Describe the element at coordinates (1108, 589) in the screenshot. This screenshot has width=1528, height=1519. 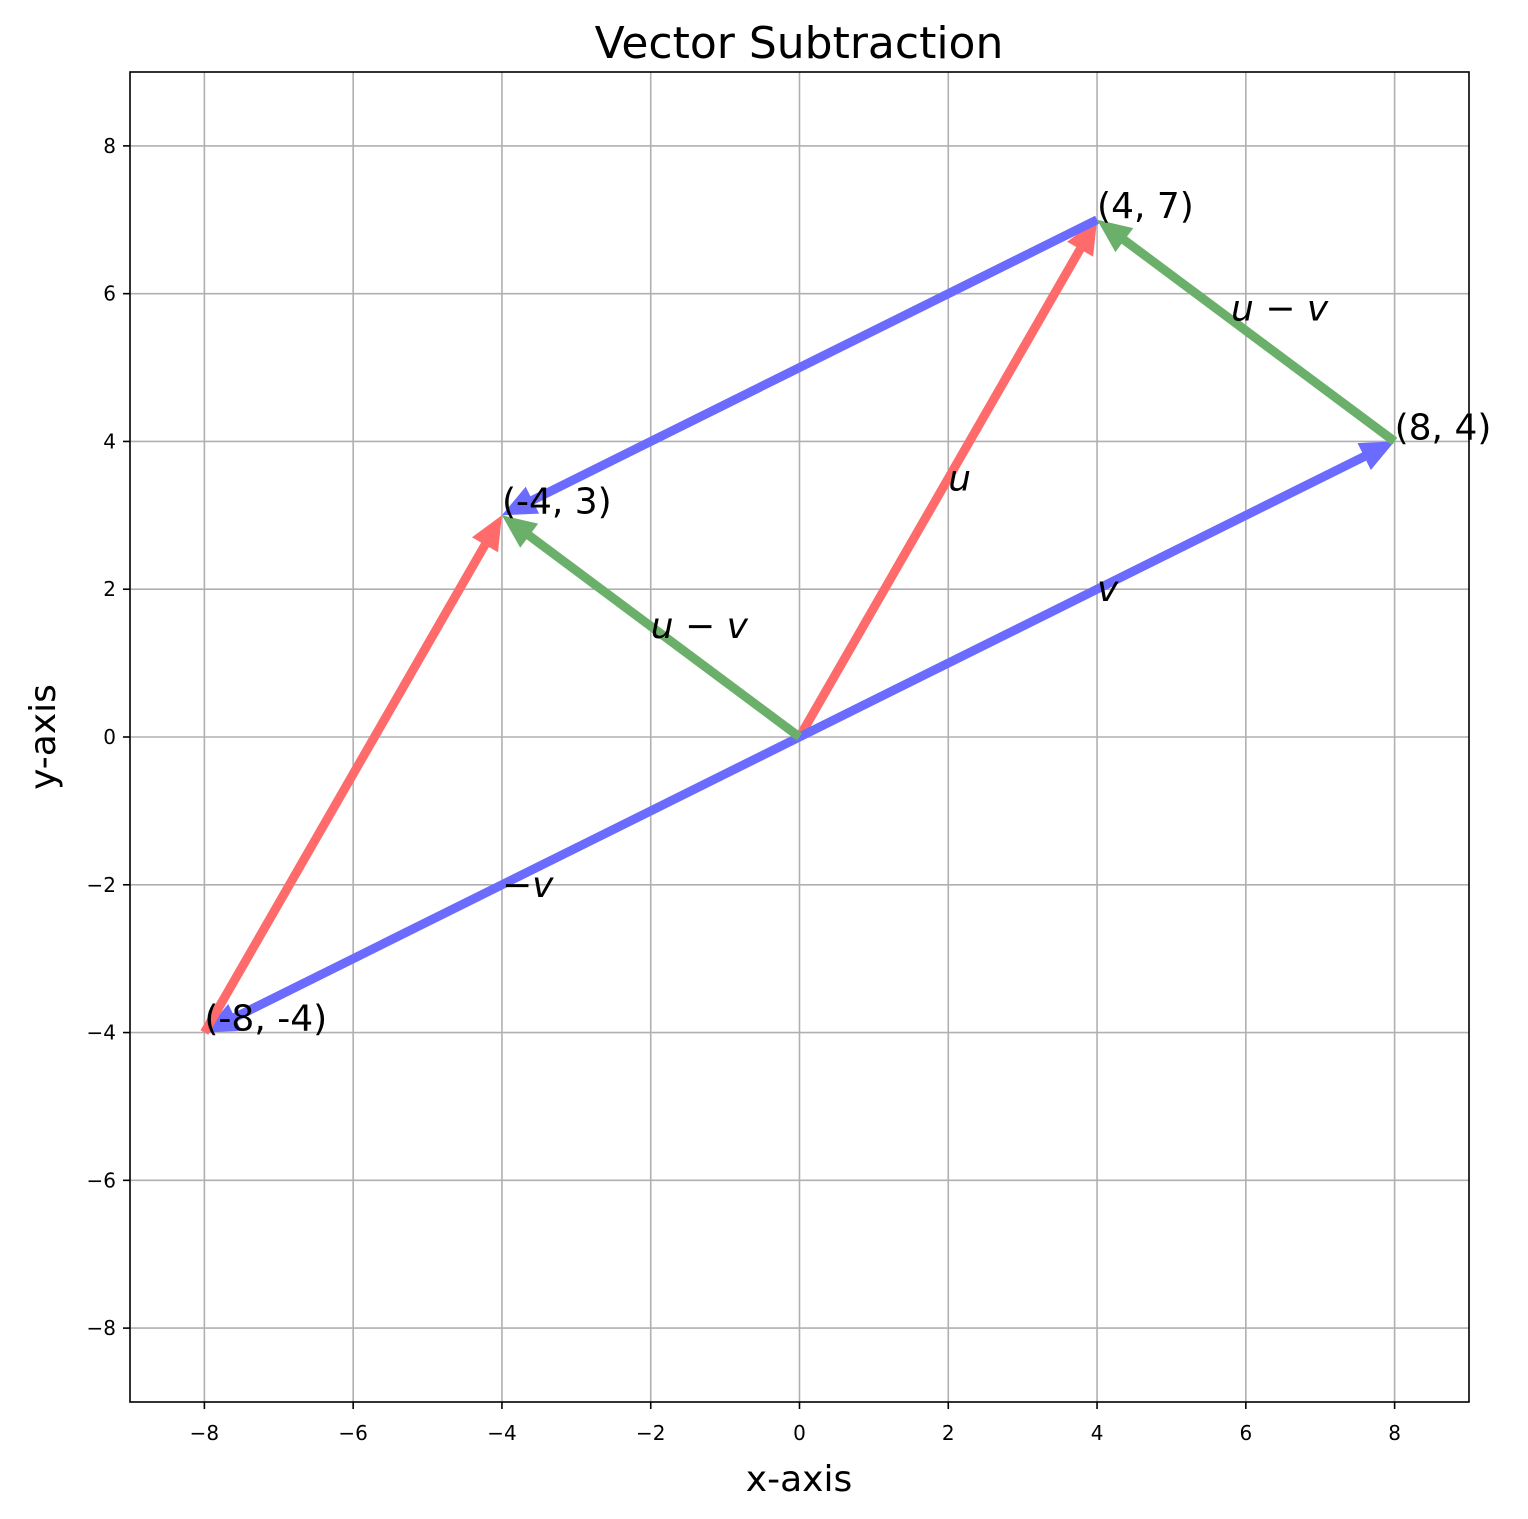
I see `vector-label: v` at that location.